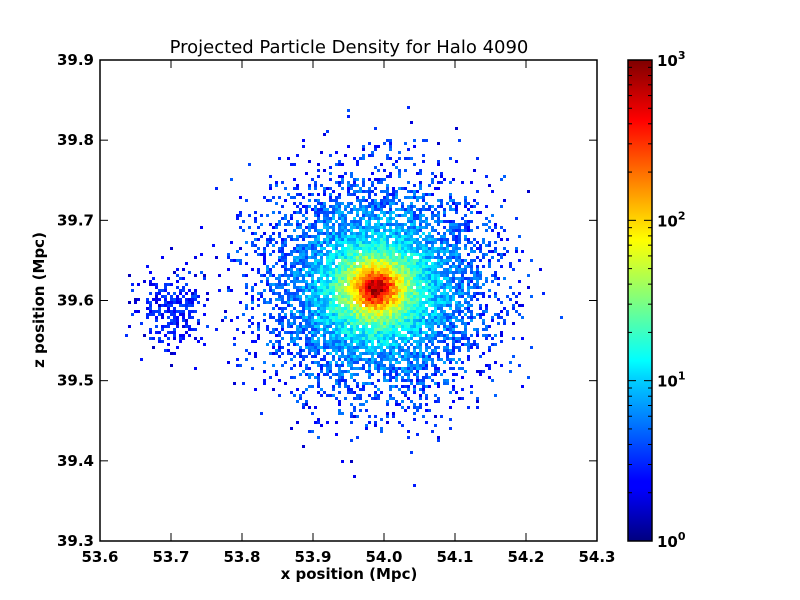 This screenshot has width=800, height=600. What do you see at coordinates (75, 140) in the screenshot?
I see `y-tick-label: 39.8` at bounding box center [75, 140].